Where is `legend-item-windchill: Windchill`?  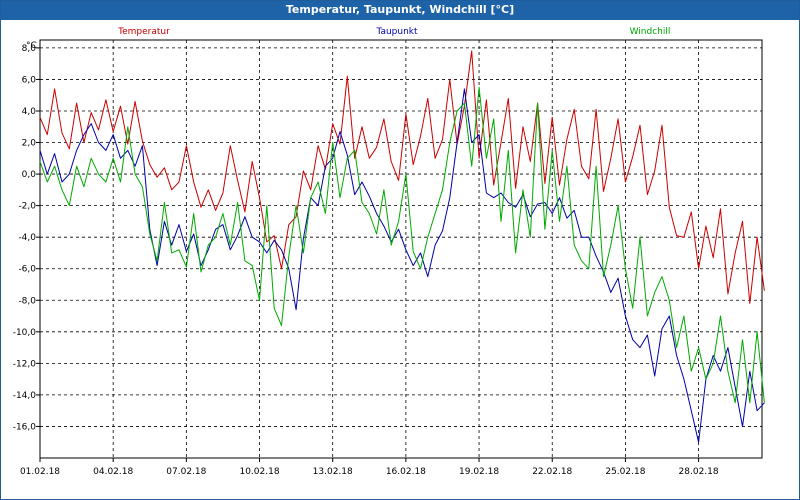
legend-item-windchill: Windchill is located at coordinates (650, 32).